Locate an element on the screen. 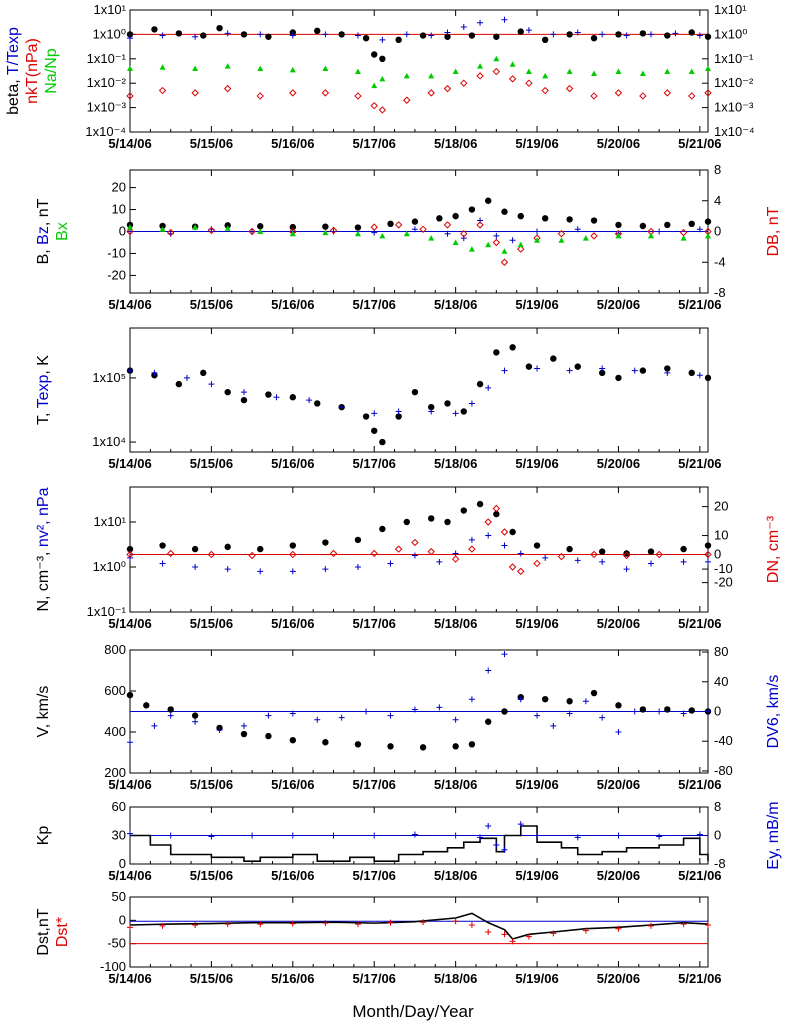  right-y-tick-label: 1x10¹ is located at coordinates (730, 9).